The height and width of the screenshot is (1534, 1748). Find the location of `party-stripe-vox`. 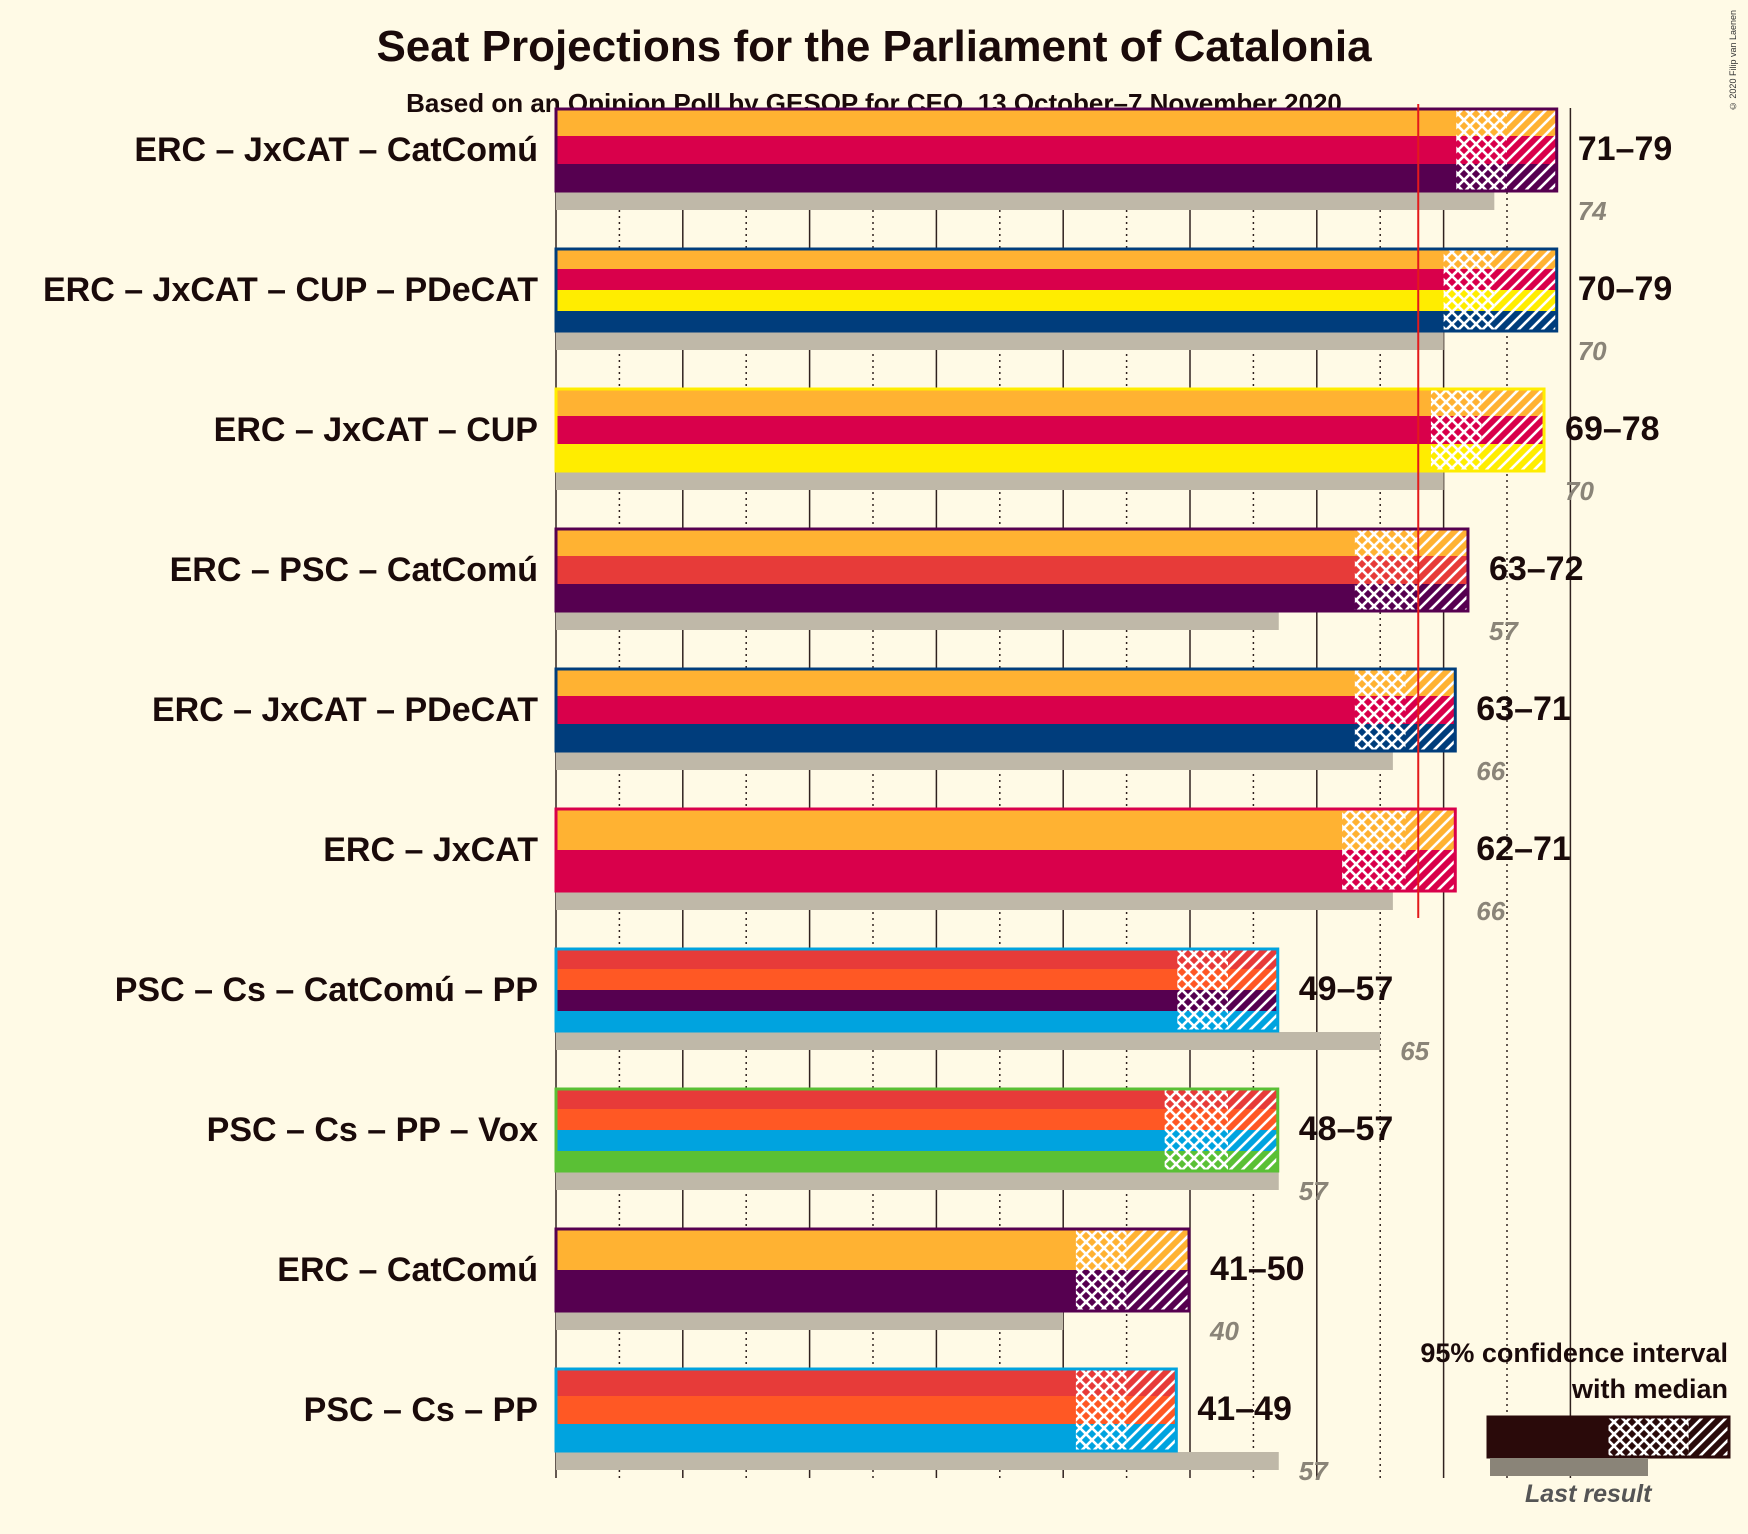

party-stripe-vox is located at coordinates (917, 1162).